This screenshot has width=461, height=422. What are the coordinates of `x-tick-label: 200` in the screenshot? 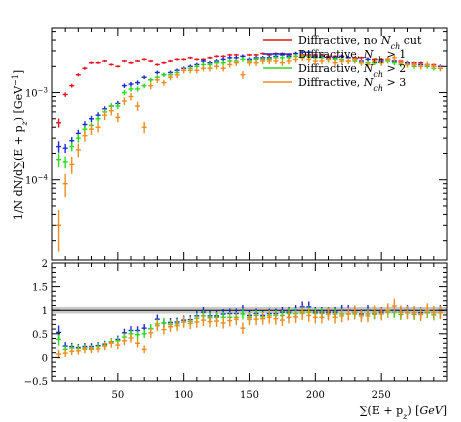 It's located at (315, 395).